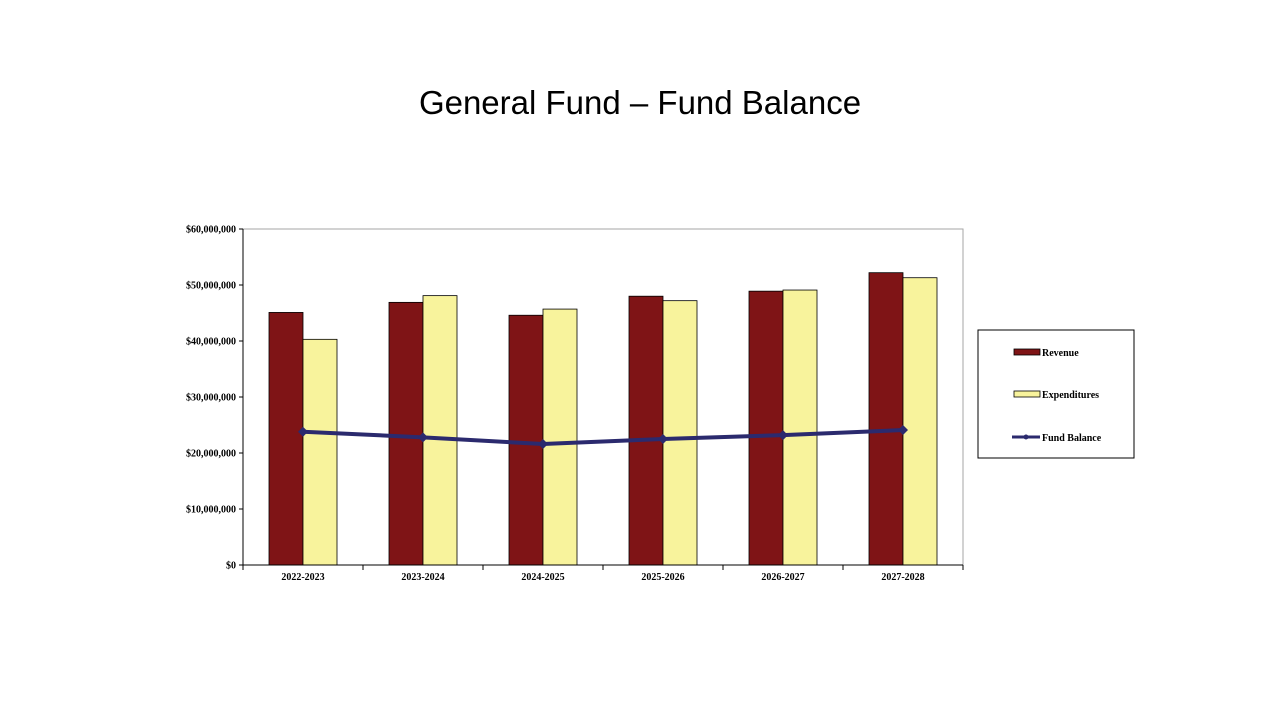 Image resolution: width=1280 pixels, height=720 pixels. Describe the element at coordinates (423, 437) in the screenshot. I see `point-fund-balance-2023-2024` at that location.